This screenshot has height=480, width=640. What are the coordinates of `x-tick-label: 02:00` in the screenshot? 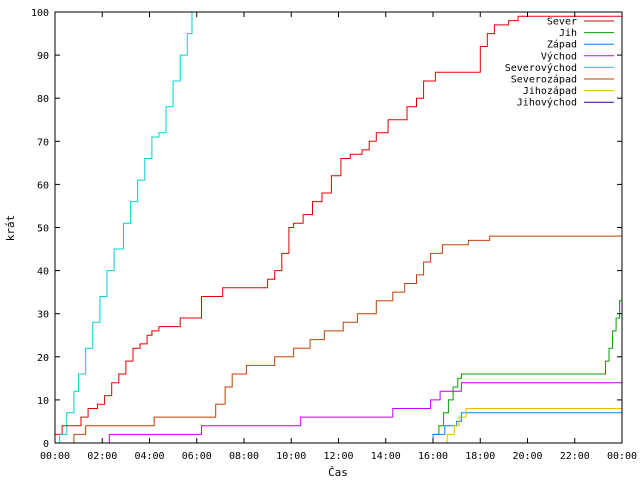 It's located at (102, 456).